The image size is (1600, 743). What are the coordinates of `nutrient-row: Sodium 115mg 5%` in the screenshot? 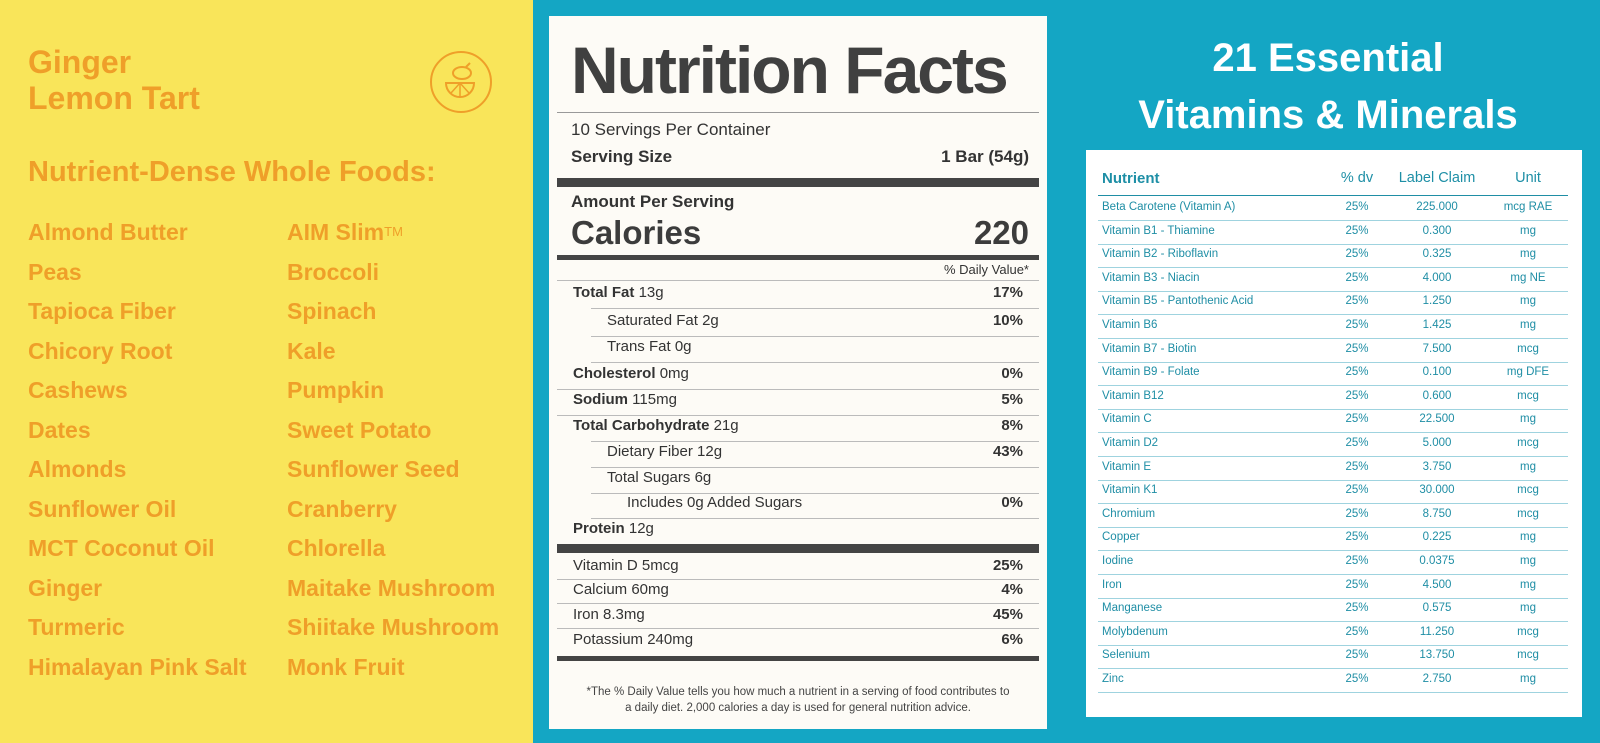 It's located at (798, 399).